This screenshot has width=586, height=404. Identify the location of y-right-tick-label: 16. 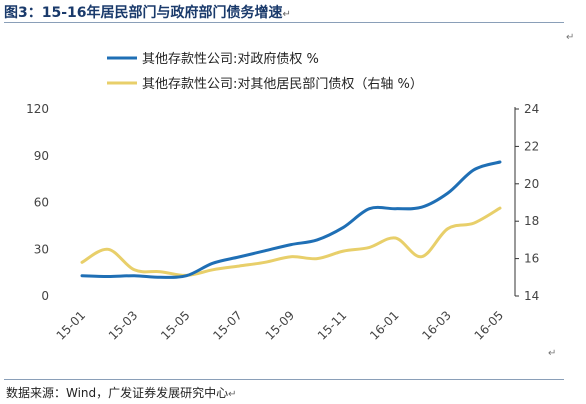
(531, 259).